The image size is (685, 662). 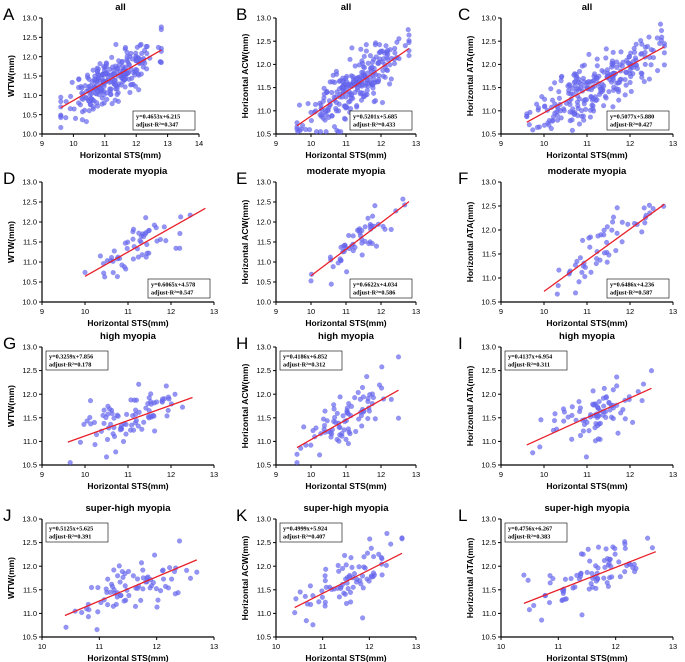 I want to click on panel-letter: C, so click(x=464, y=14).